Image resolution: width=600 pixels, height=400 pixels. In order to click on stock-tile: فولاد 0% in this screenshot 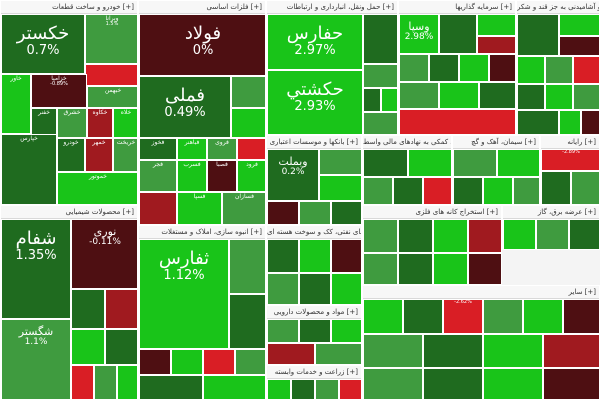, I will do `click(202, 45)`.